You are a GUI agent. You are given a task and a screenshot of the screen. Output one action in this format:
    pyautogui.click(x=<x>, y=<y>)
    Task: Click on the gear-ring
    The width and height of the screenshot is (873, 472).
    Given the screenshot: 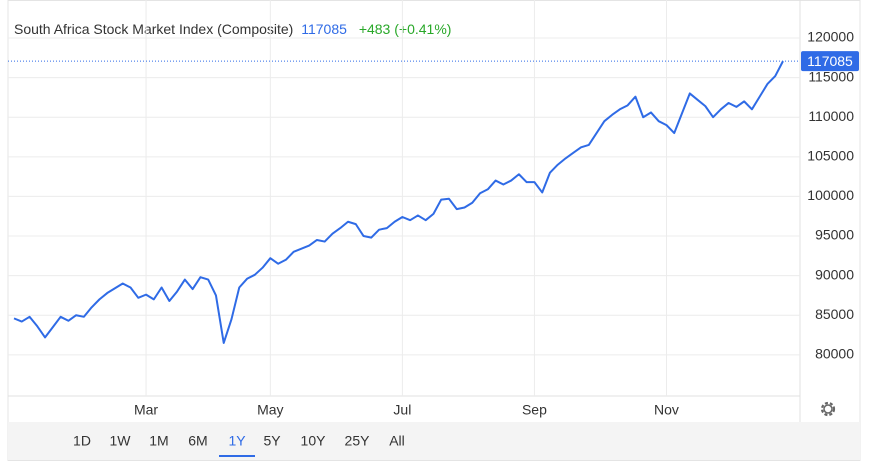 What is the action you would take?
    pyautogui.click(x=828, y=409)
    